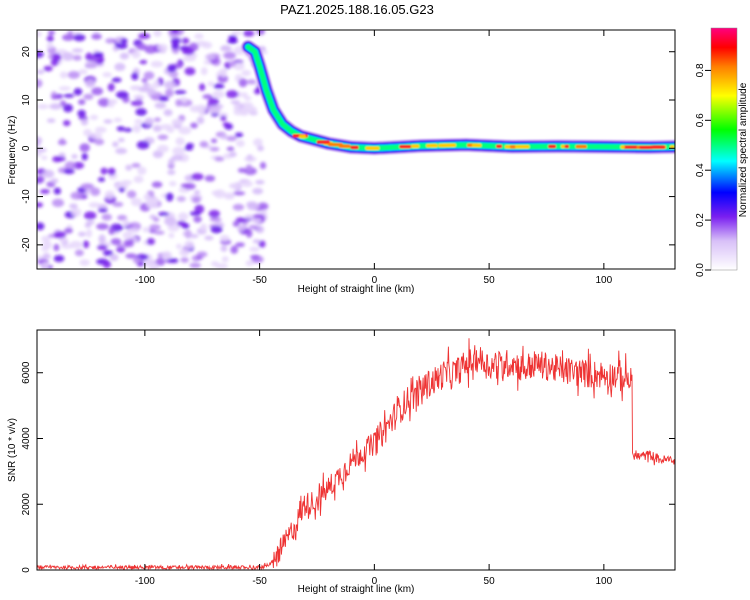 The height and width of the screenshot is (600, 750). What do you see at coordinates (458, 97) in the screenshot?
I see `ridge-band` at bounding box center [458, 97].